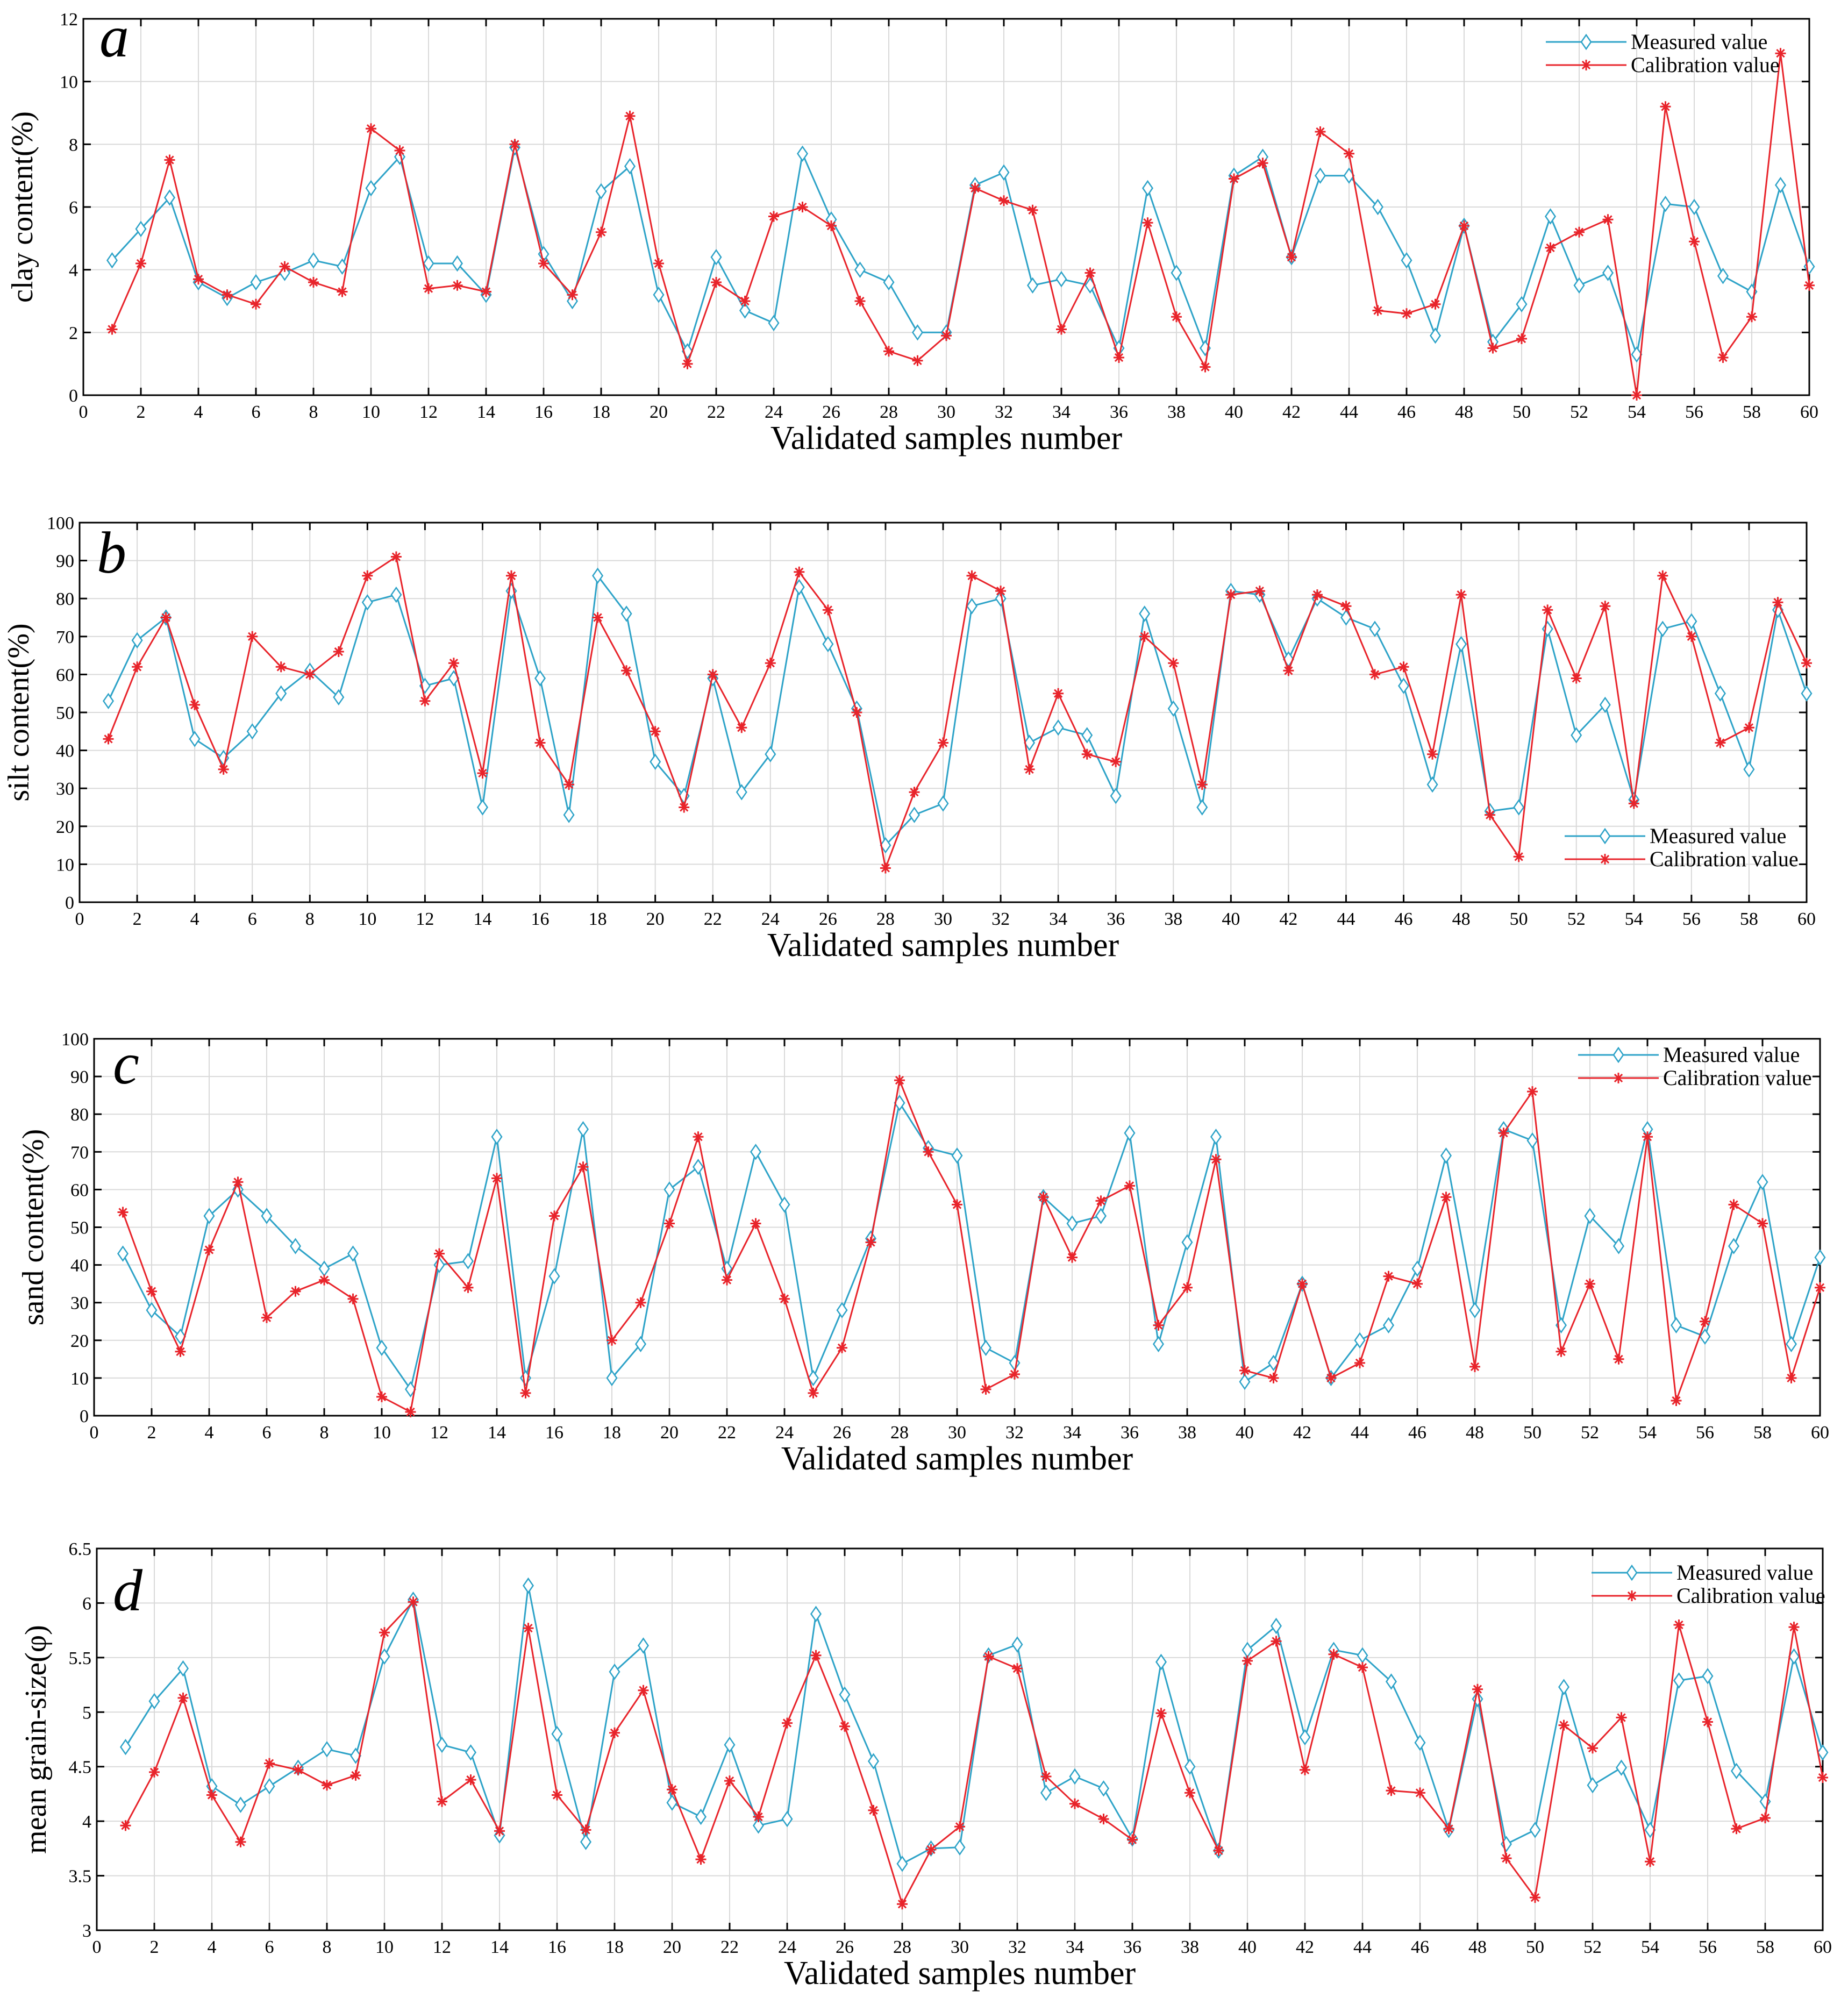 This screenshot has height=2005, width=1848. I want to click on x-tick-label: 46, so click(1406, 412).